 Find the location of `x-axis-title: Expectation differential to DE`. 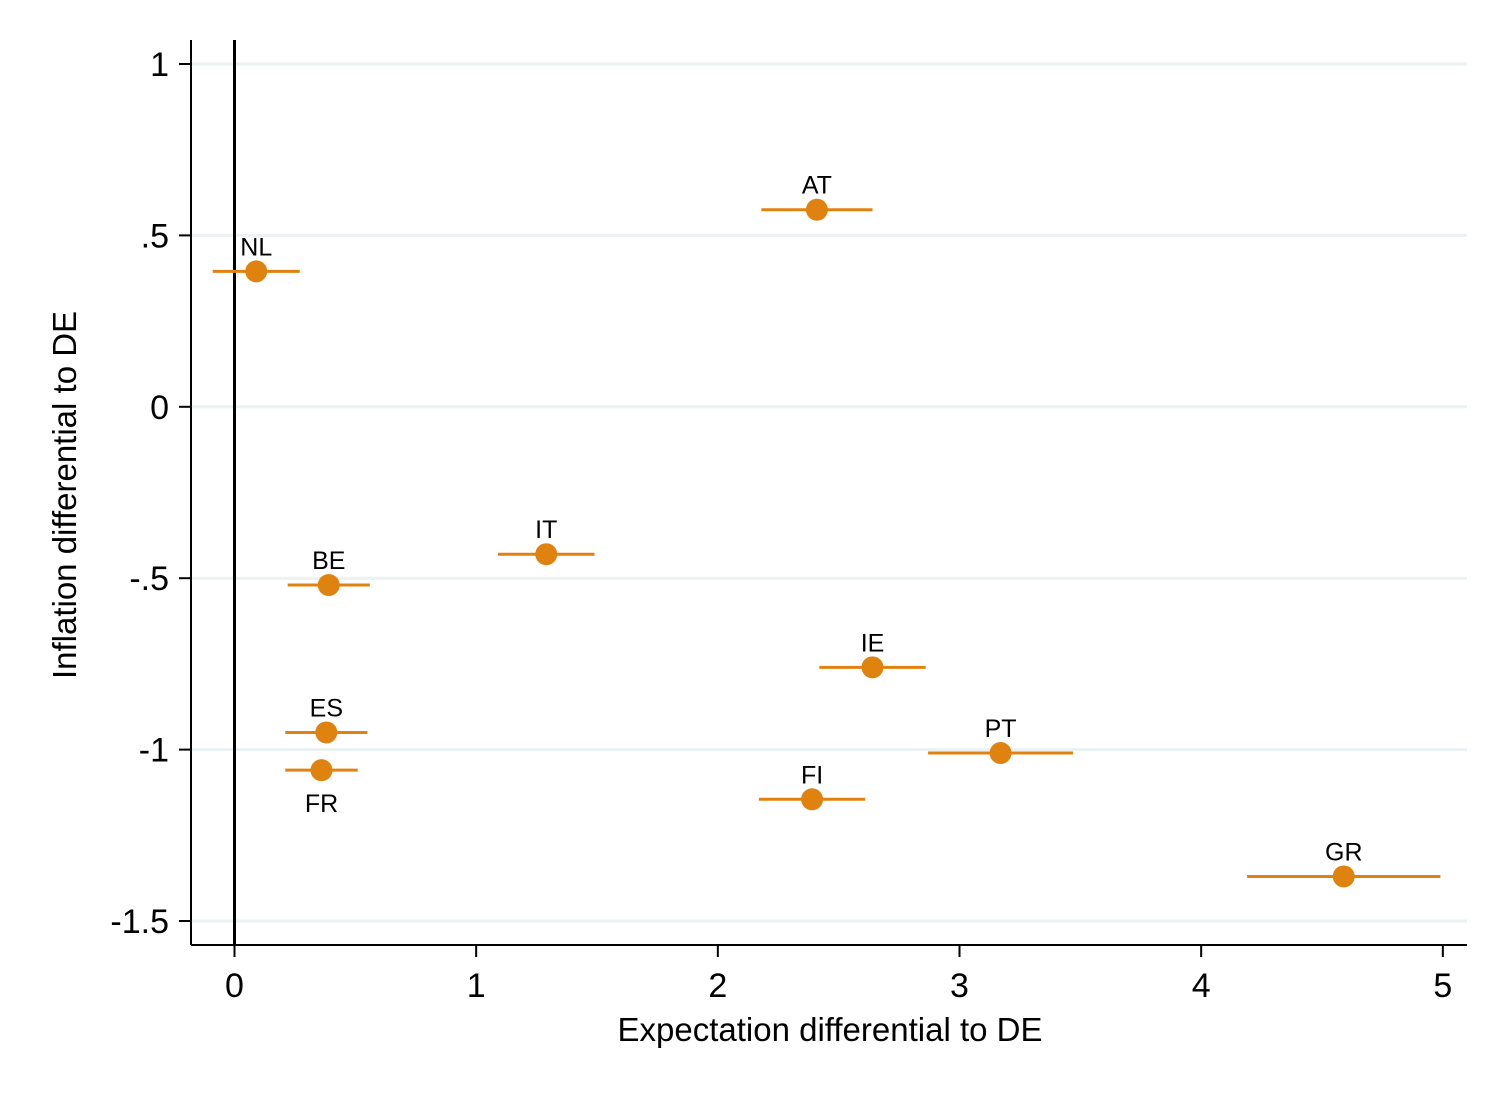

x-axis-title: Expectation differential to DE is located at coordinates (830, 1029).